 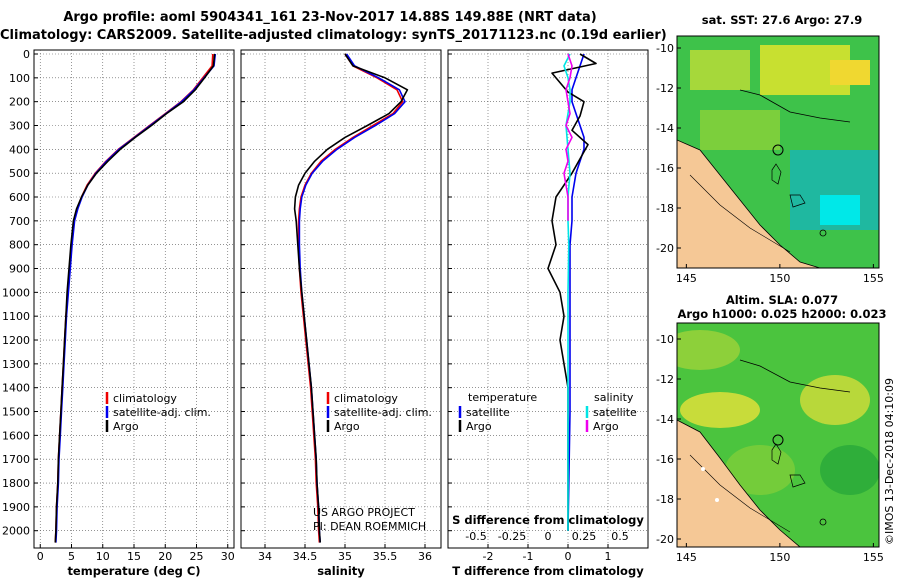 I want to click on series-line-temperature-satellite, so click(x=576, y=292).